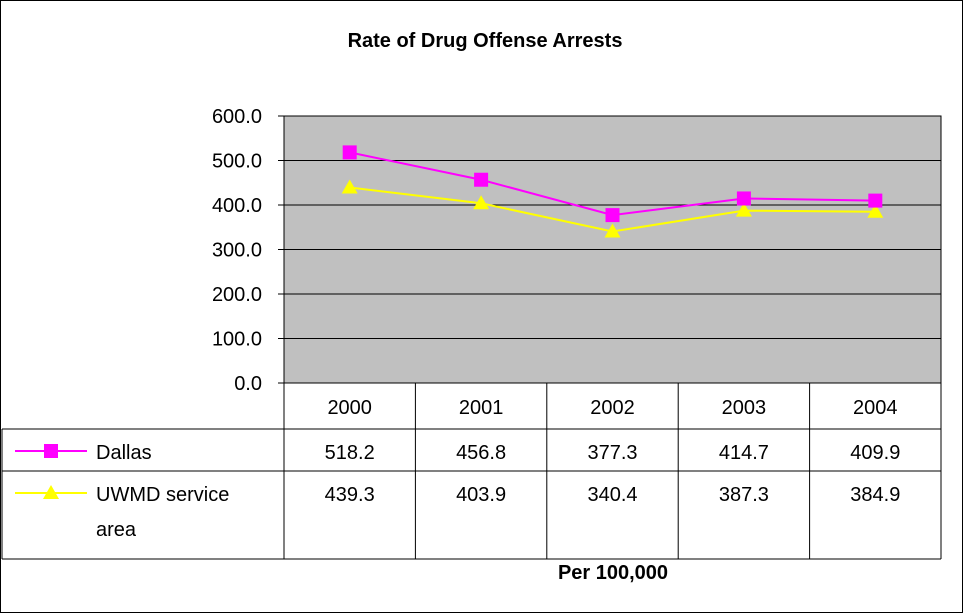 This screenshot has height=613, width=963. Describe the element at coordinates (612, 408) in the screenshot. I see `x-tick-label: 2002` at that location.